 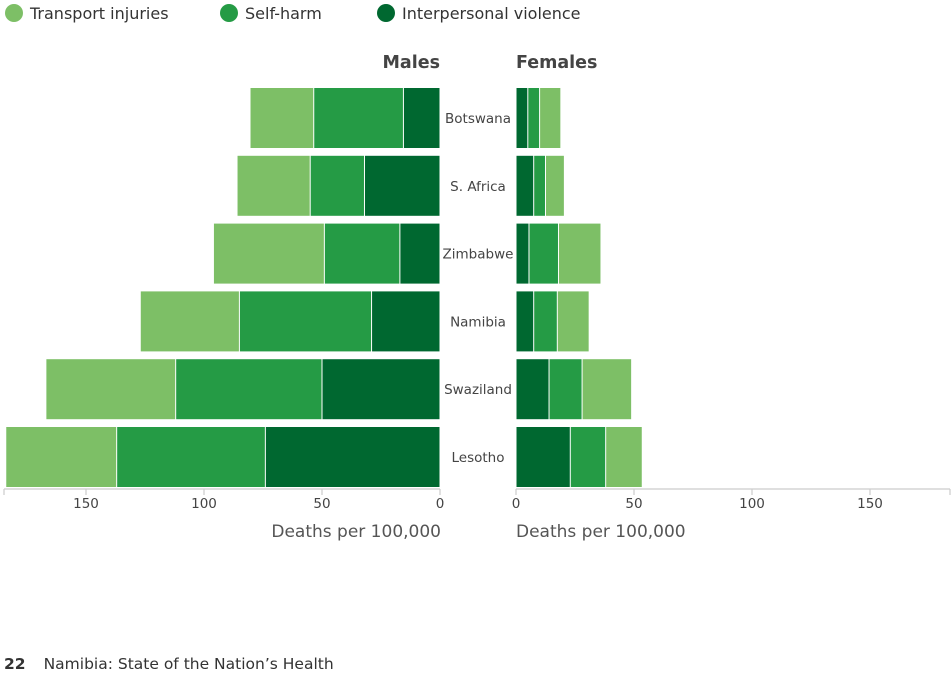 I want to click on page-footer: 22 Namibia: State of the Nation’s Health, so click(x=169, y=664).